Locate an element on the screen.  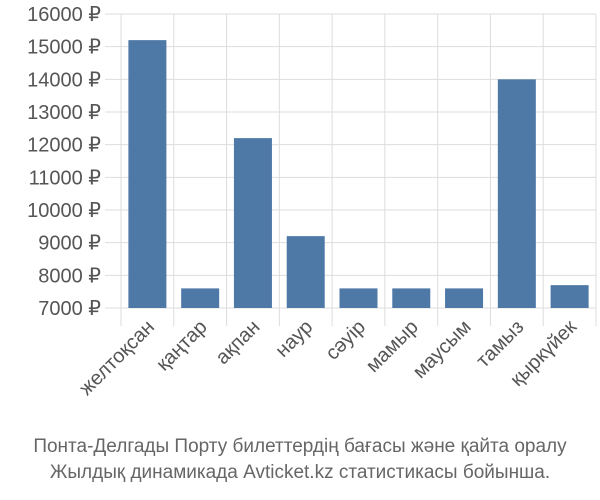
x-tick-label: желтоқсан is located at coordinates (117, 358).